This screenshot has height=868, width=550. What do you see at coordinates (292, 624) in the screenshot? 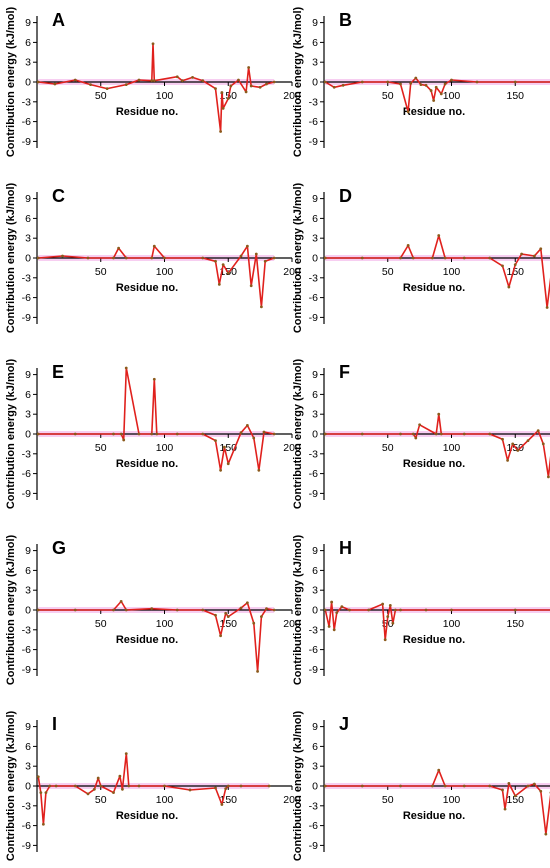
I see `x-tick-label: 200` at bounding box center [292, 624].